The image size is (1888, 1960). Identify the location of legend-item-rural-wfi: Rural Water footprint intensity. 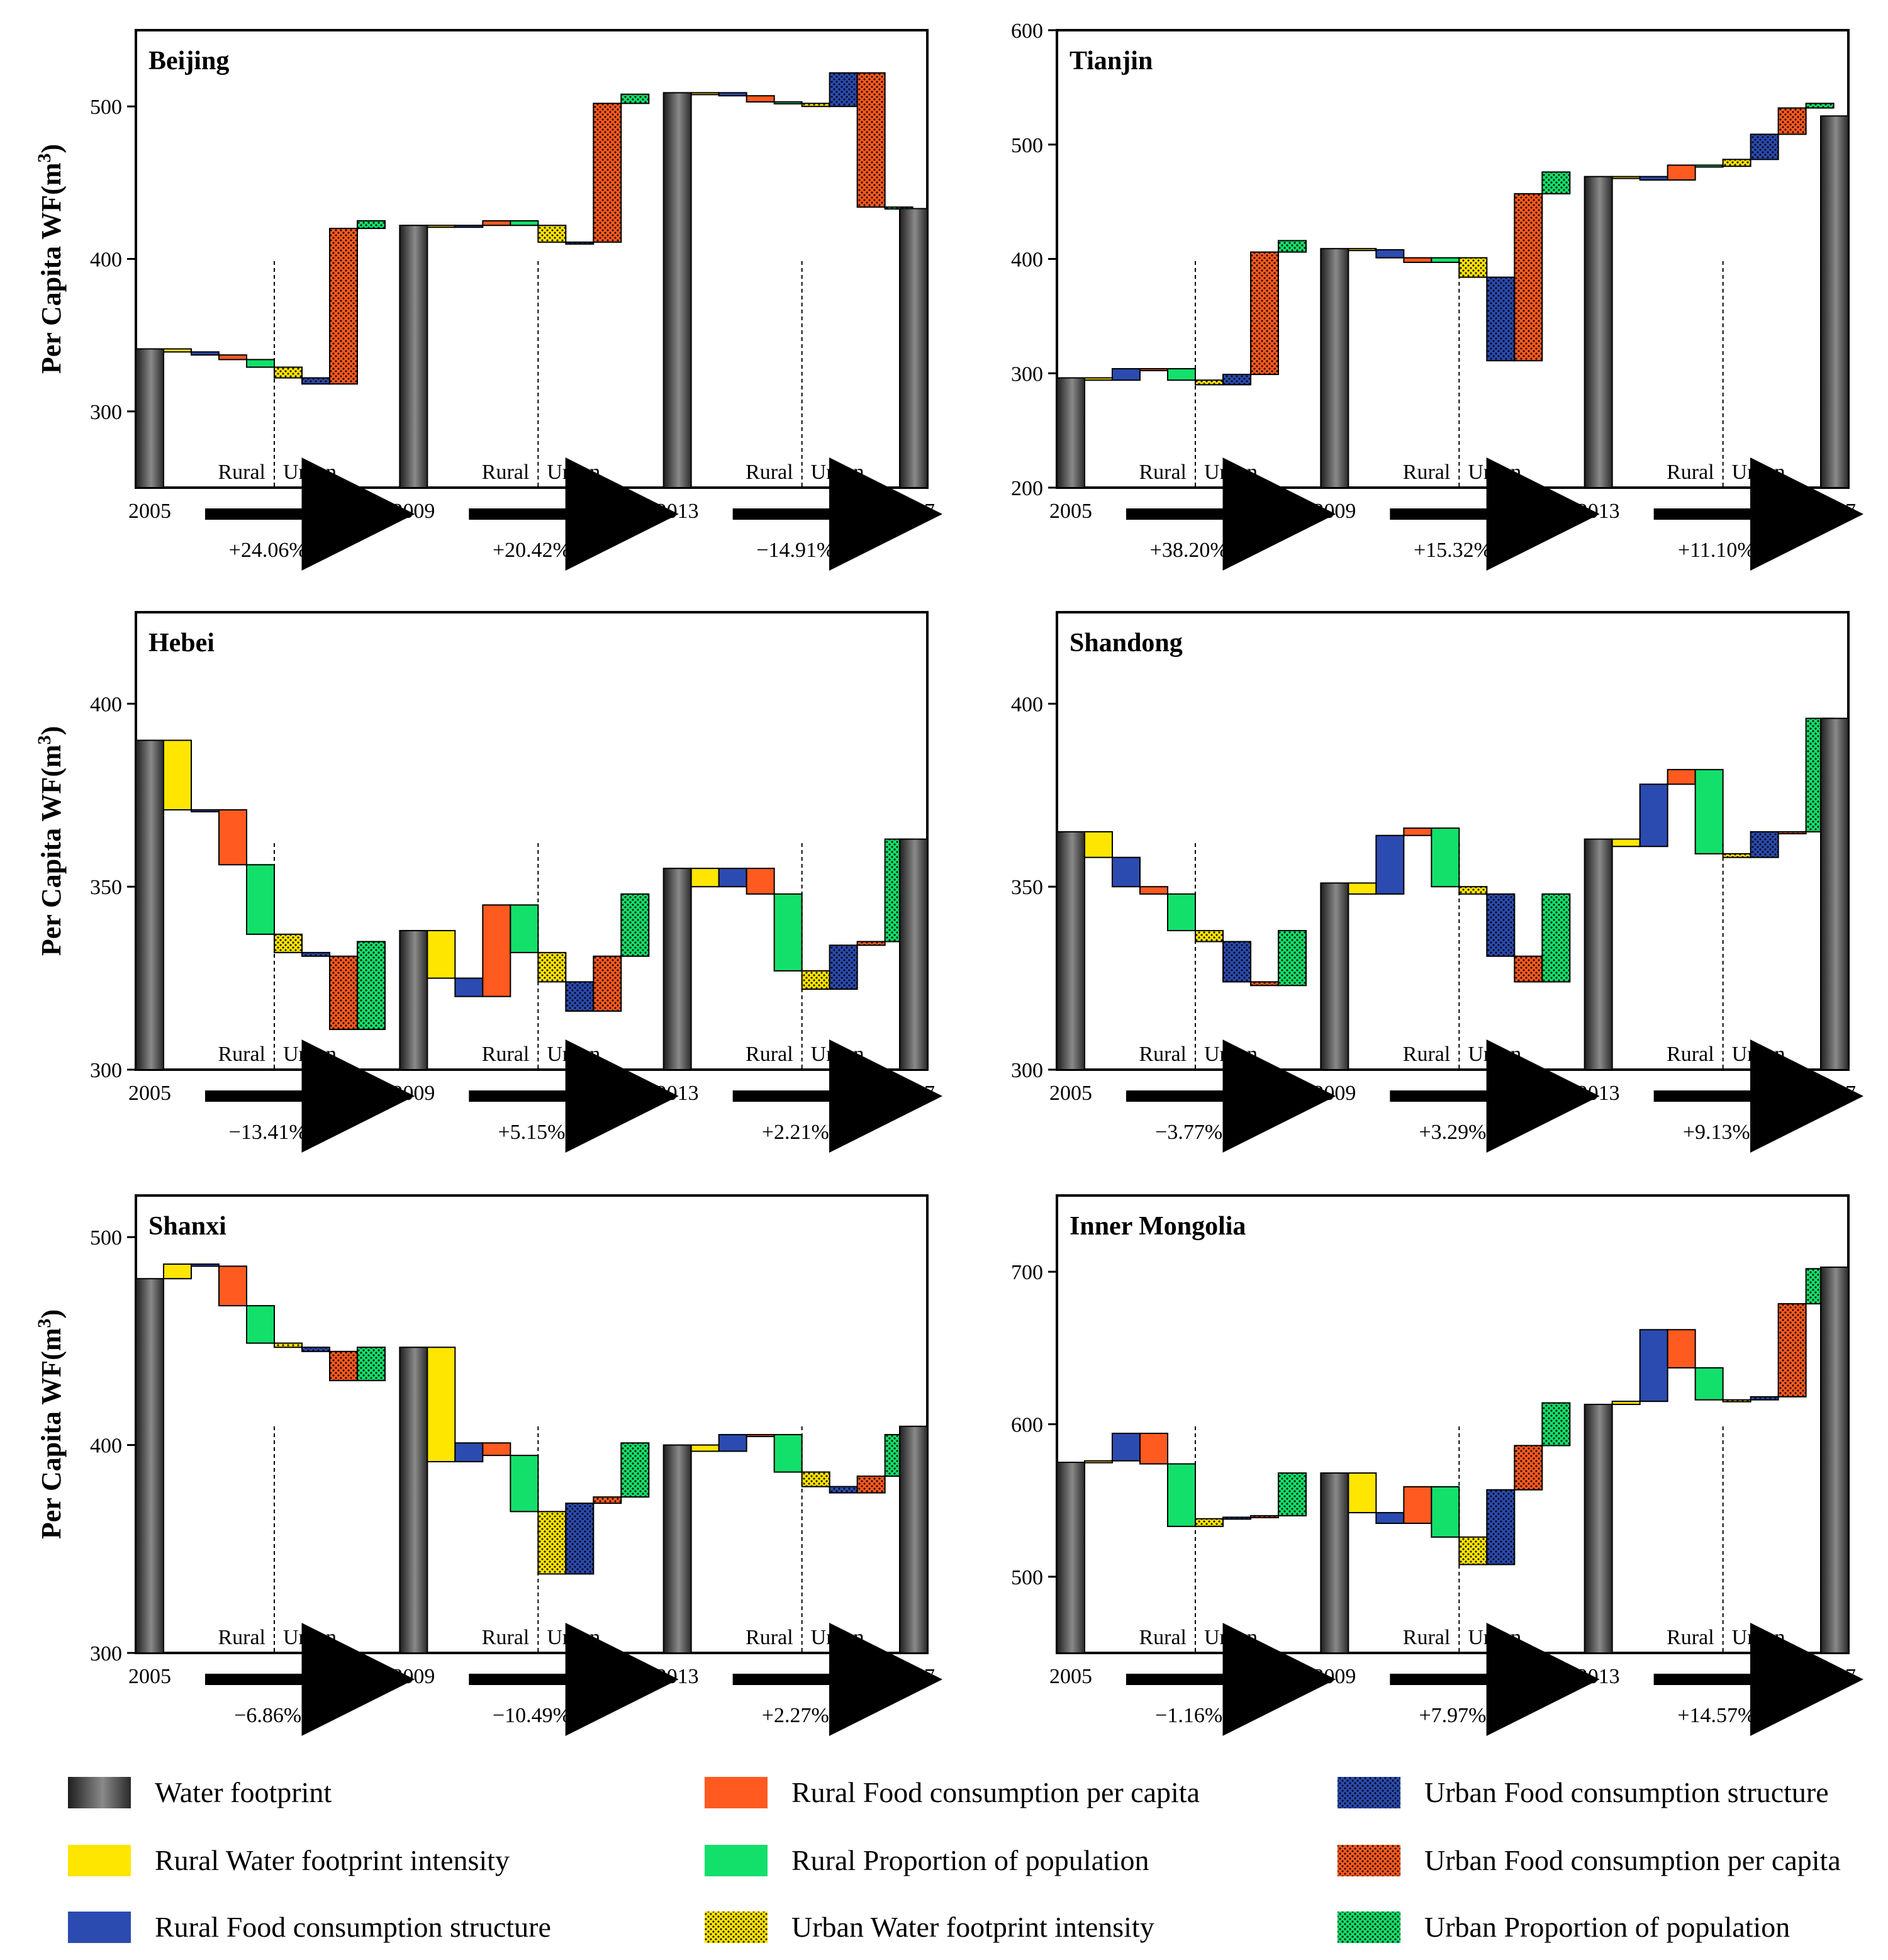
(289, 1860).